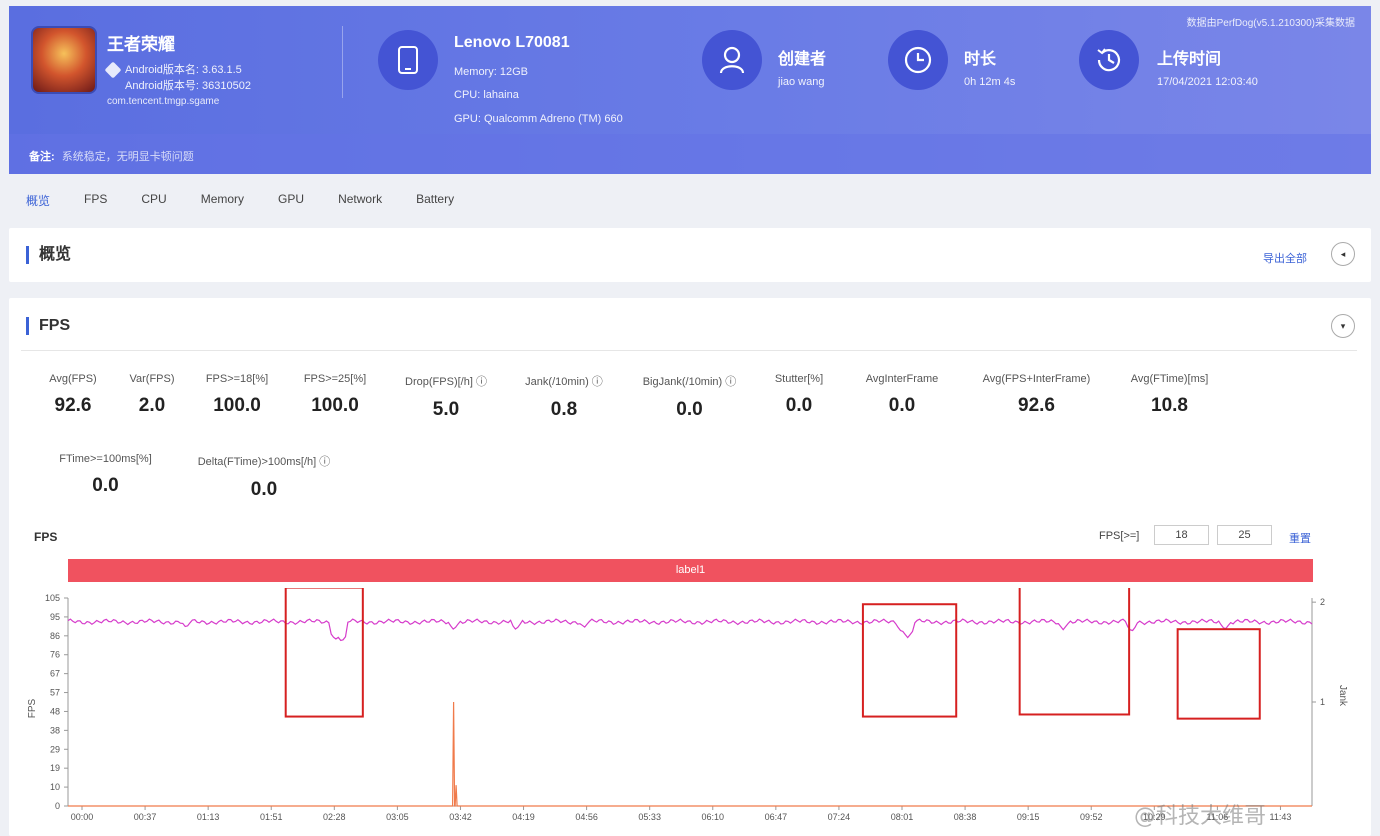  I want to click on duration-value: 0h 12m 4s, so click(990, 82).